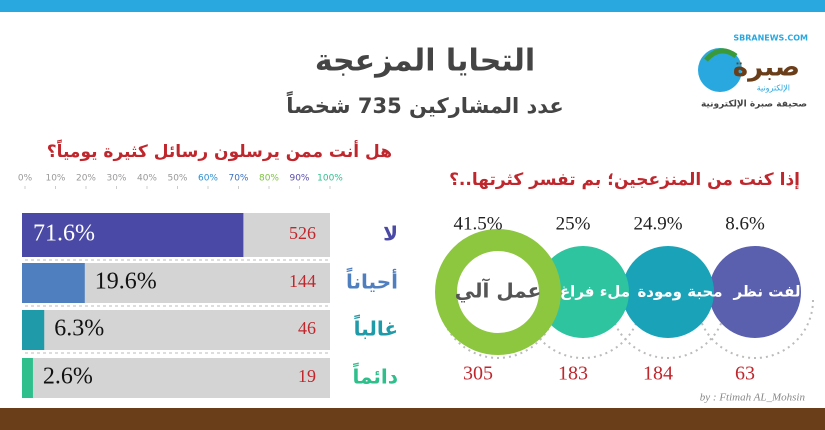  Describe the element at coordinates (624, 180) in the screenshot. I see `ring-question: إذا كنت من المنزعجين؛ بم تفسر كثرتها..؟` at that location.